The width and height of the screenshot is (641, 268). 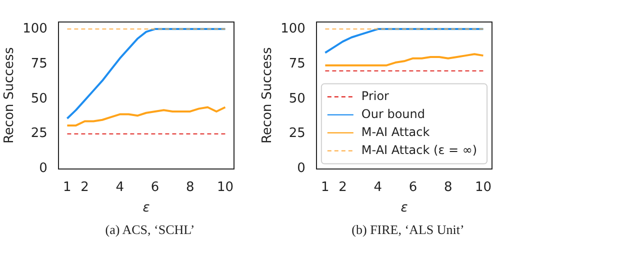 What do you see at coordinates (393, 113) in the screenshot?
I see `legend-label: Our bound` at bounding box center [393, 113].